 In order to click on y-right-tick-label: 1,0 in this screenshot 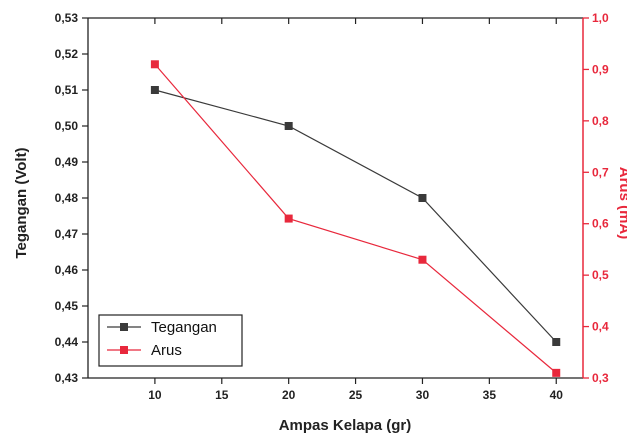, I will do `click(600, 18)`.